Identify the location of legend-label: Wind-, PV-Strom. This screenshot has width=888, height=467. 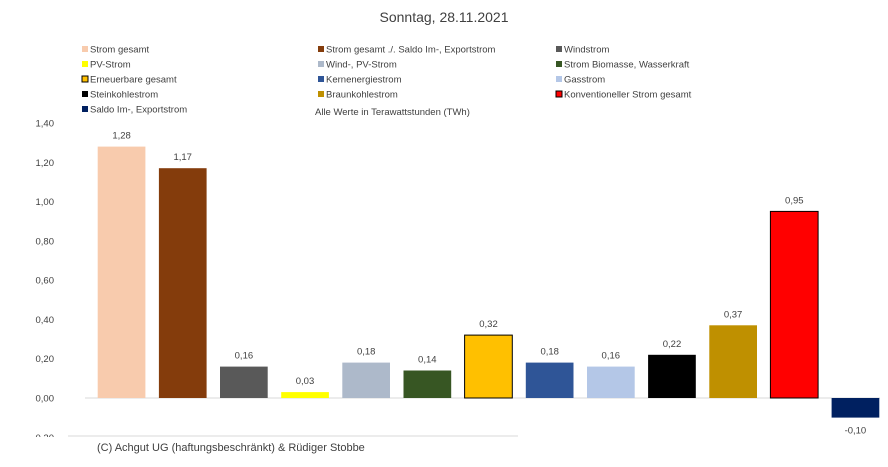
(361, 65).